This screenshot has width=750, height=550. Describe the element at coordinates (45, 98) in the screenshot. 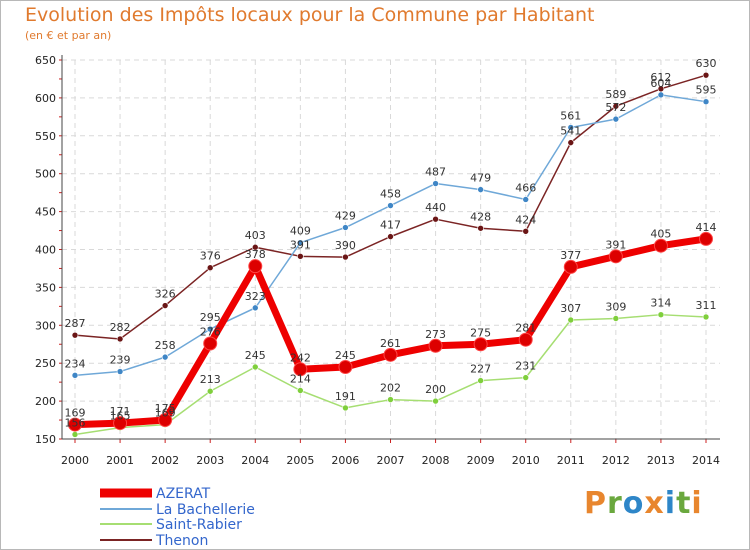

I see `y-tick-label: 600` at that location.